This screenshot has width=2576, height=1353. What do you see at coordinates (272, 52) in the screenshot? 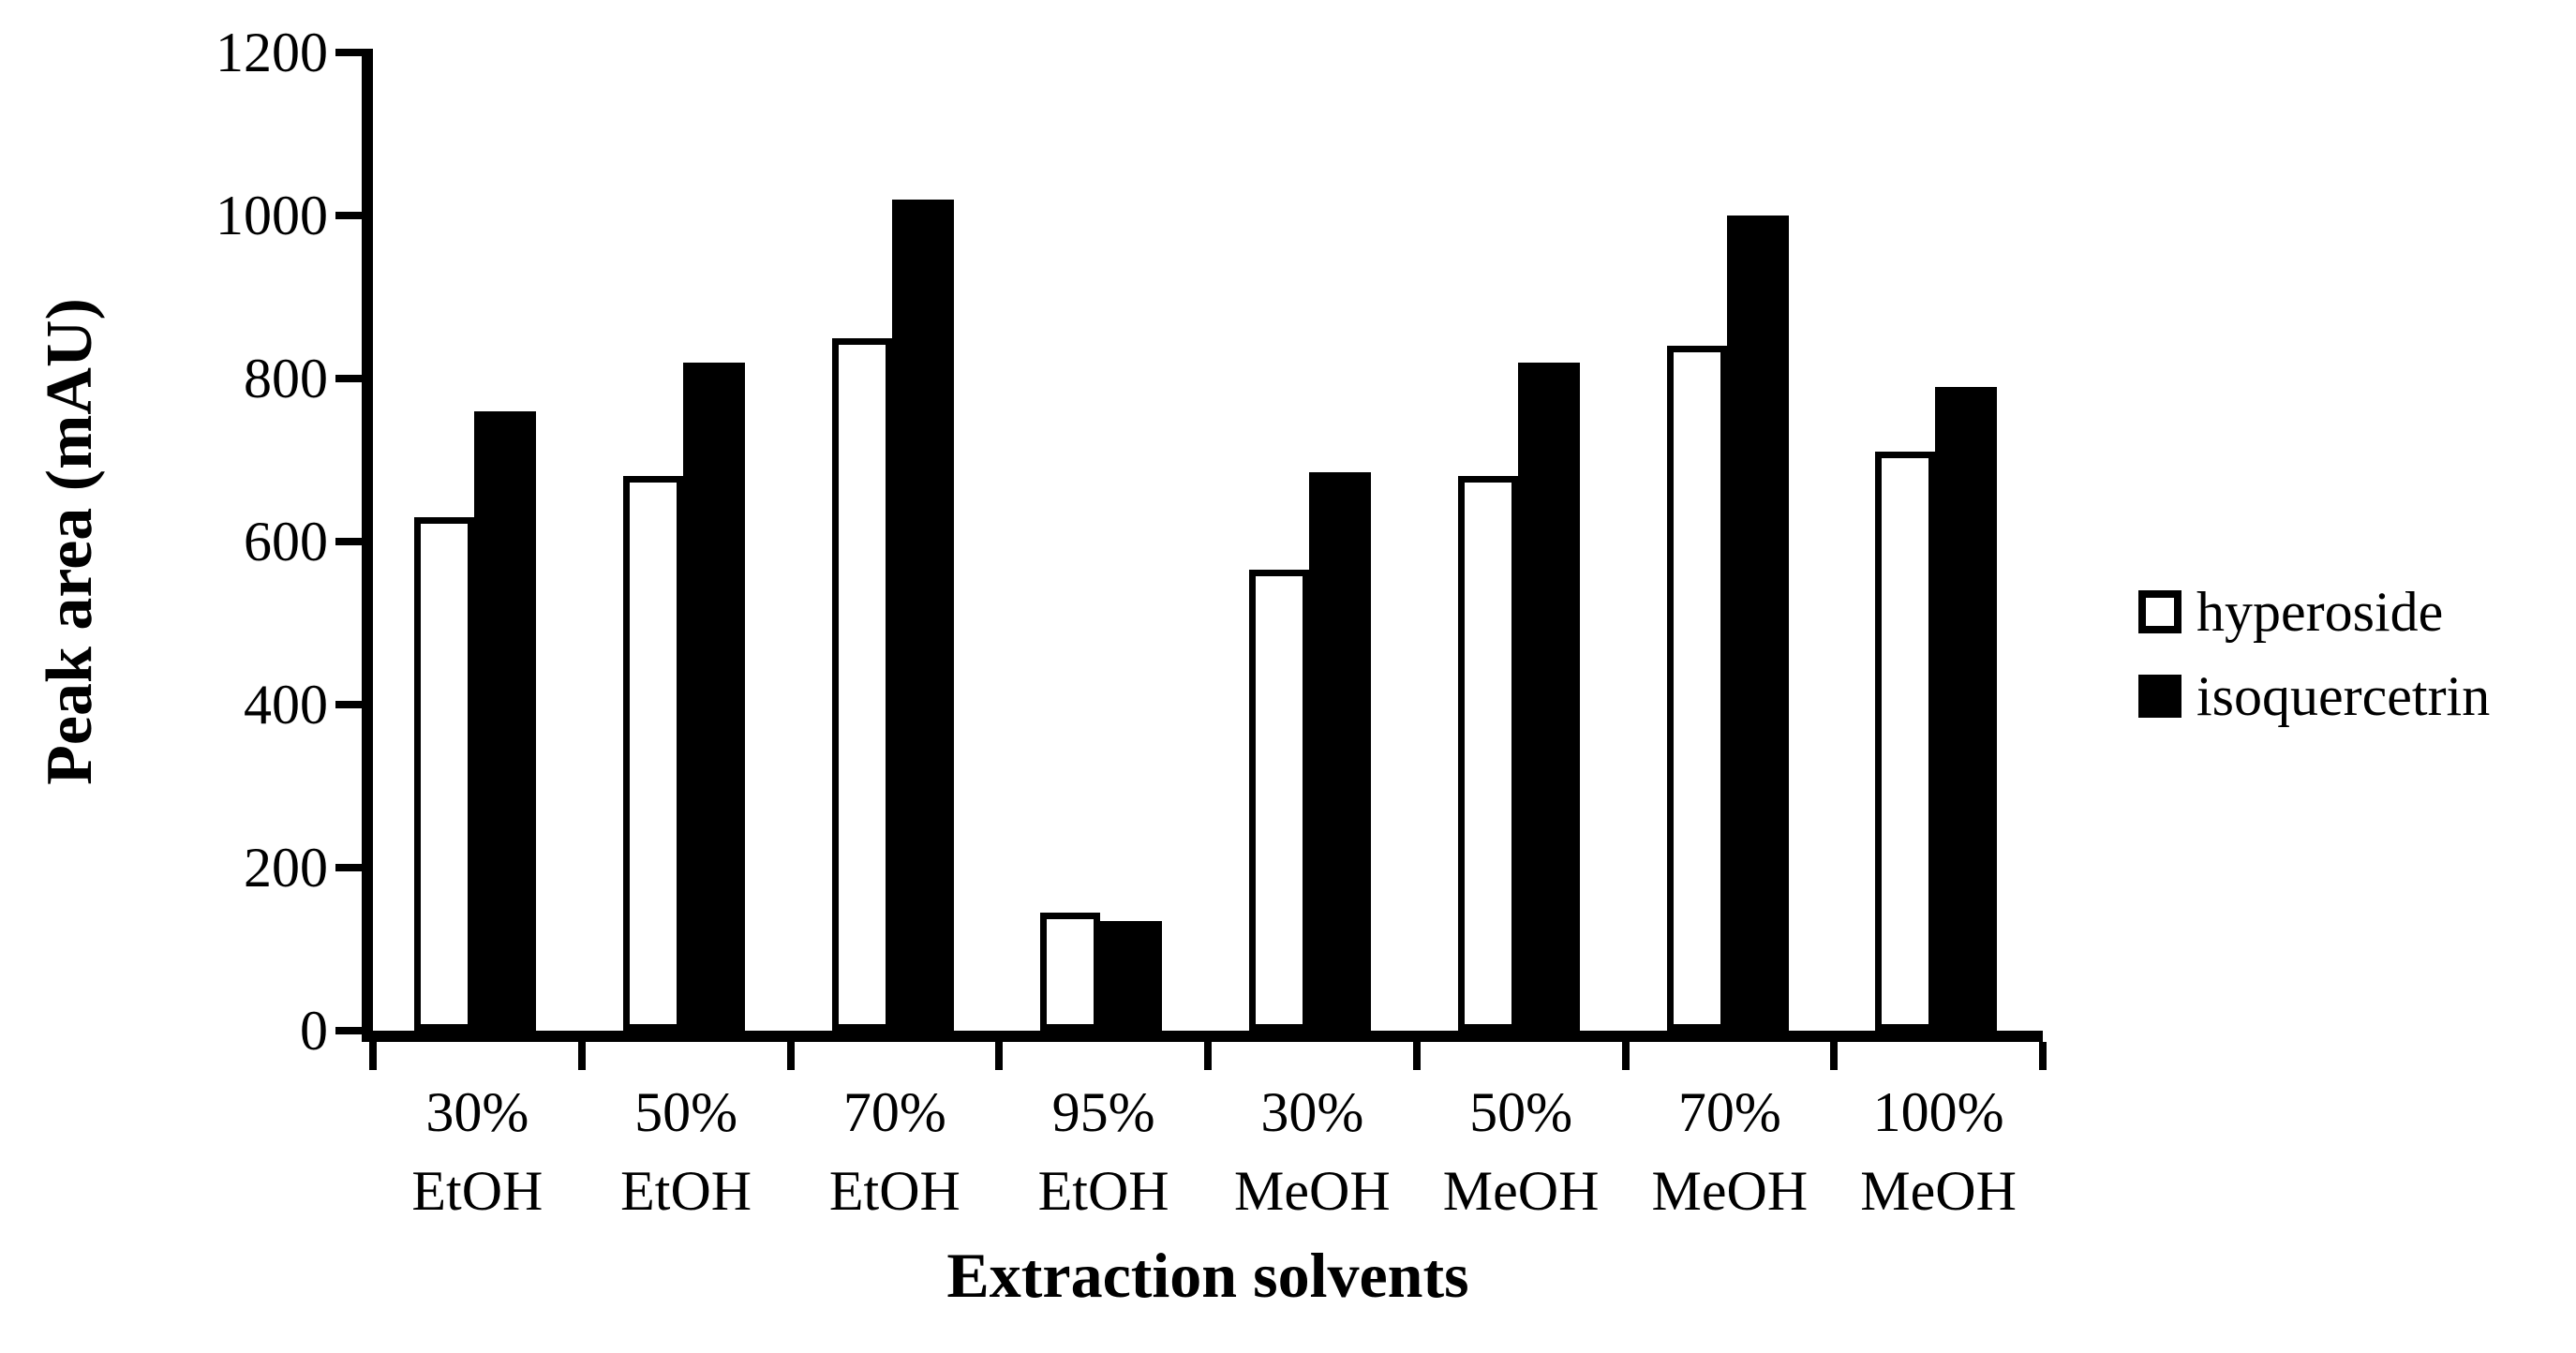
I see `y-tick-label: 1200` at bounding box center [272, 52].